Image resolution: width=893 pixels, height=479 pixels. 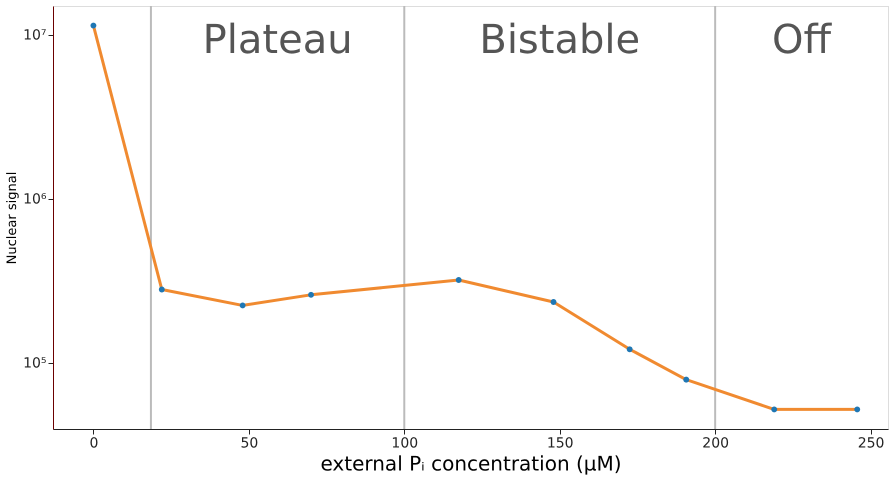 What do you see at coordinates (716, 444) in the screenshot?
I see `x-tick-label: 200` at bounding box center [716, 444].